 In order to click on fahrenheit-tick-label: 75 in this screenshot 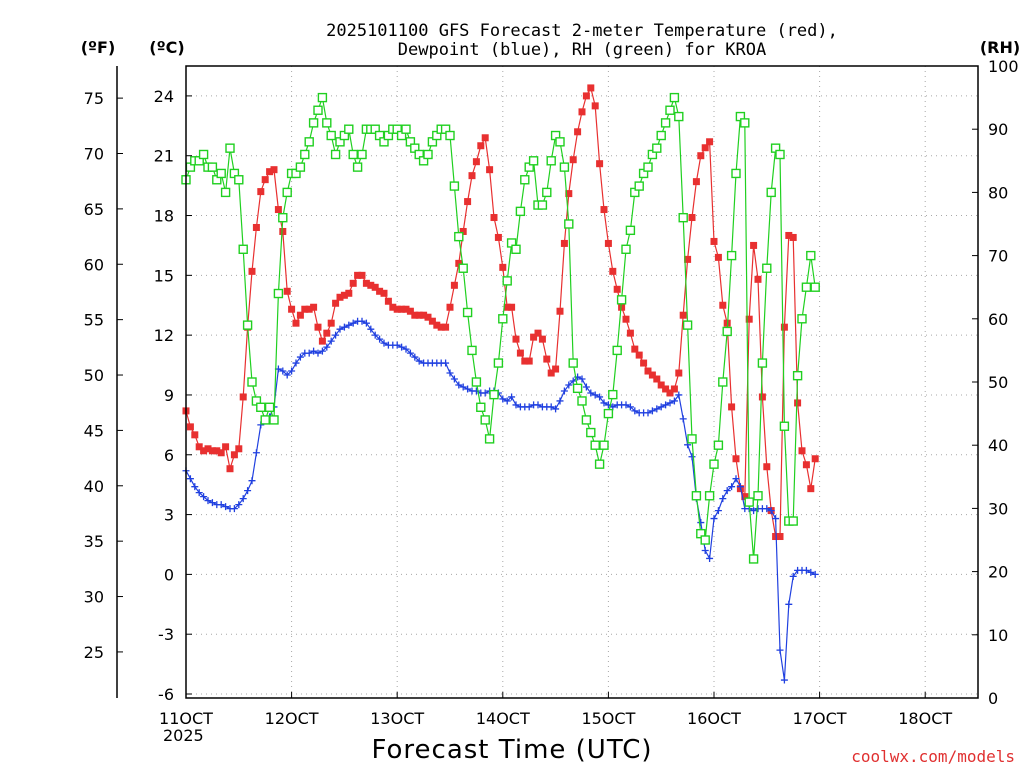, I will do `click(94, 98)`.